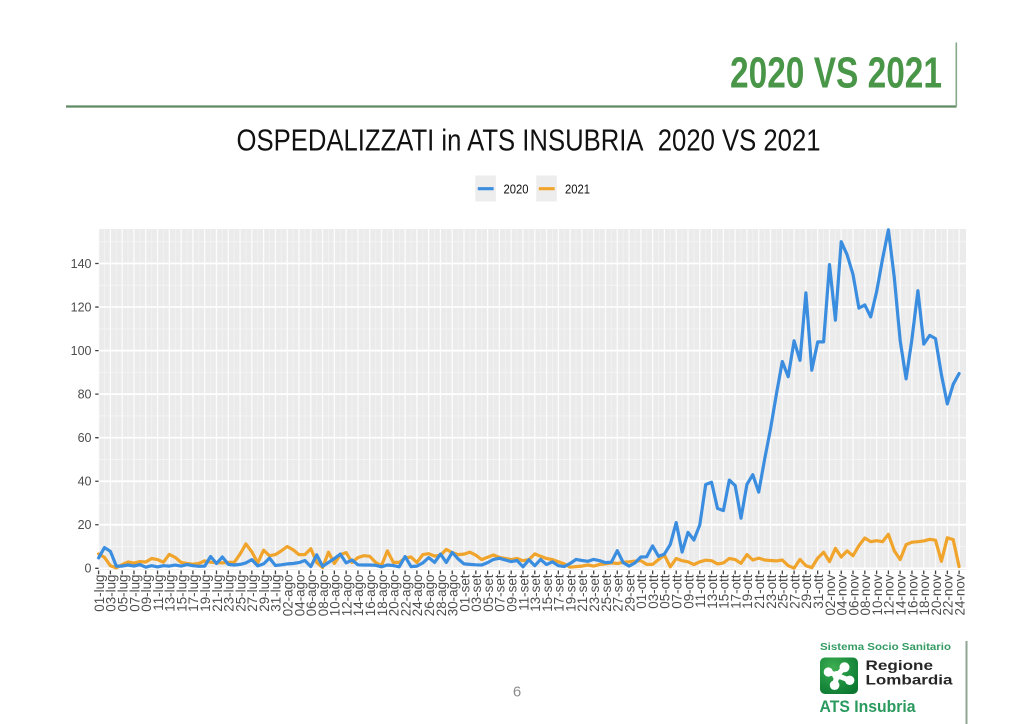  I want to click on svg-text: 03-ott, so click(653, 591).